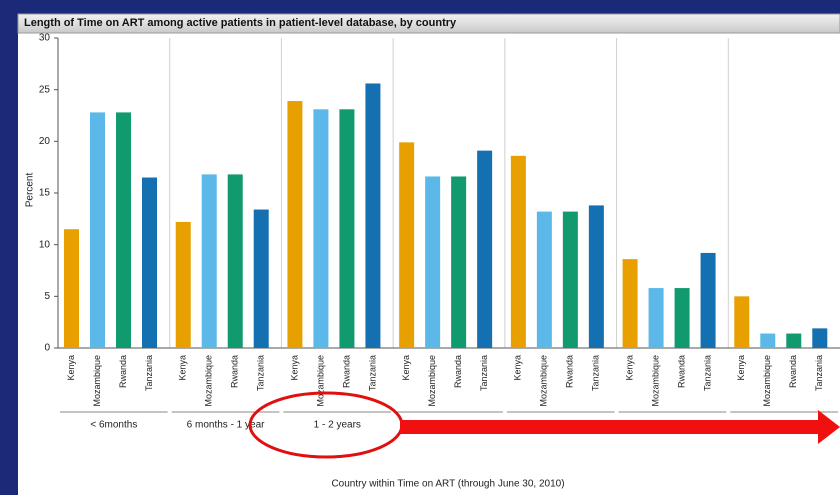 The image size is (840, 495). Describe the element at coordinates (337, 425) in the screenshot. I see `group-label: 1 - 2 years` at that location.